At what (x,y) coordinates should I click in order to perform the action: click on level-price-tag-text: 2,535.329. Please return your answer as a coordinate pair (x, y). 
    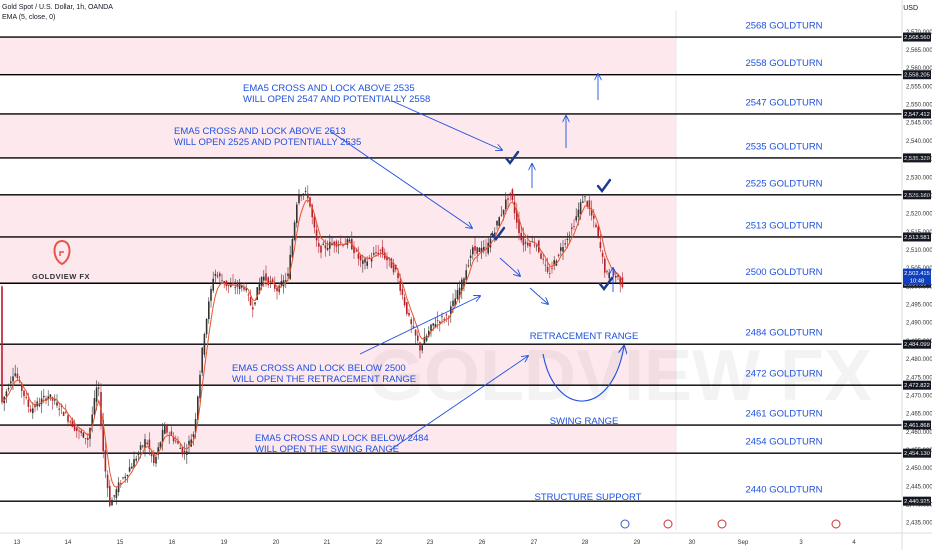
    Looking at the image, I should click on (917, 159).